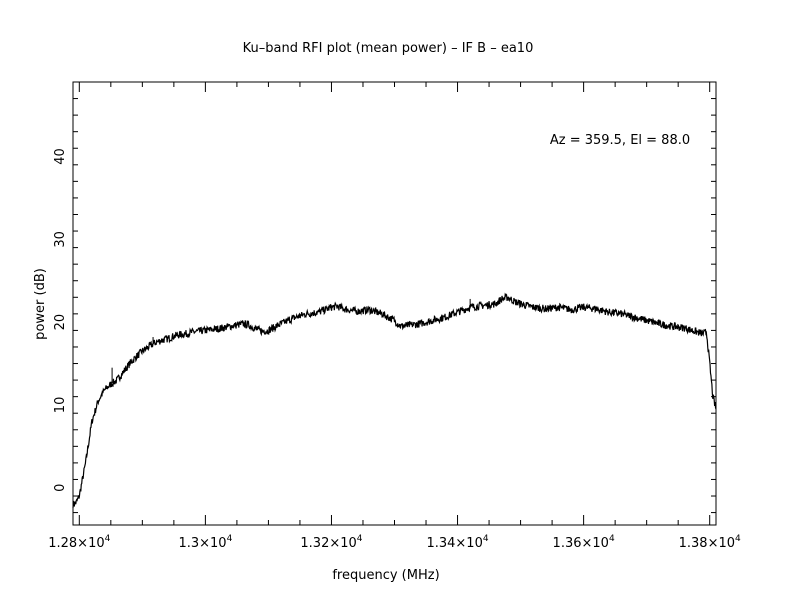  Describe the element at coordinates (60, 488) in the screenshot. I see `y-tick-label: 0` at that location.